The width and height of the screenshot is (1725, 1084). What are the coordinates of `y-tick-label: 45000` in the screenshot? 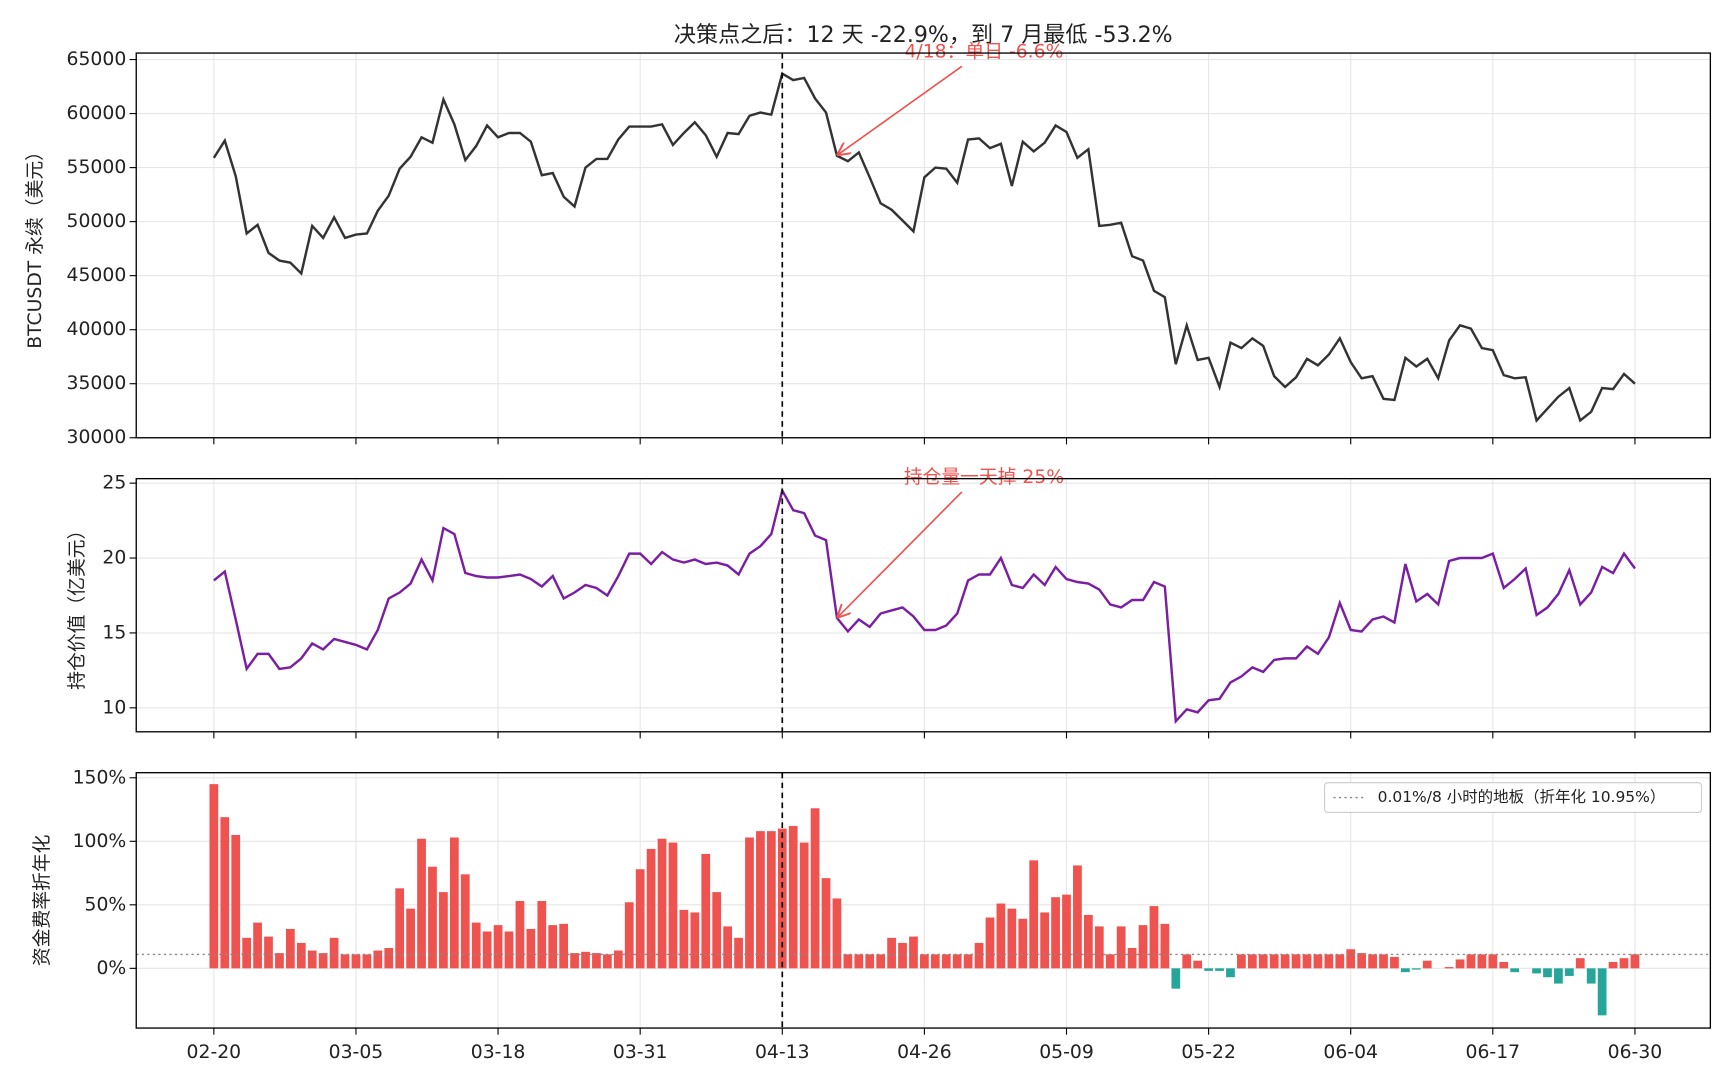 It's located at (97, 275).